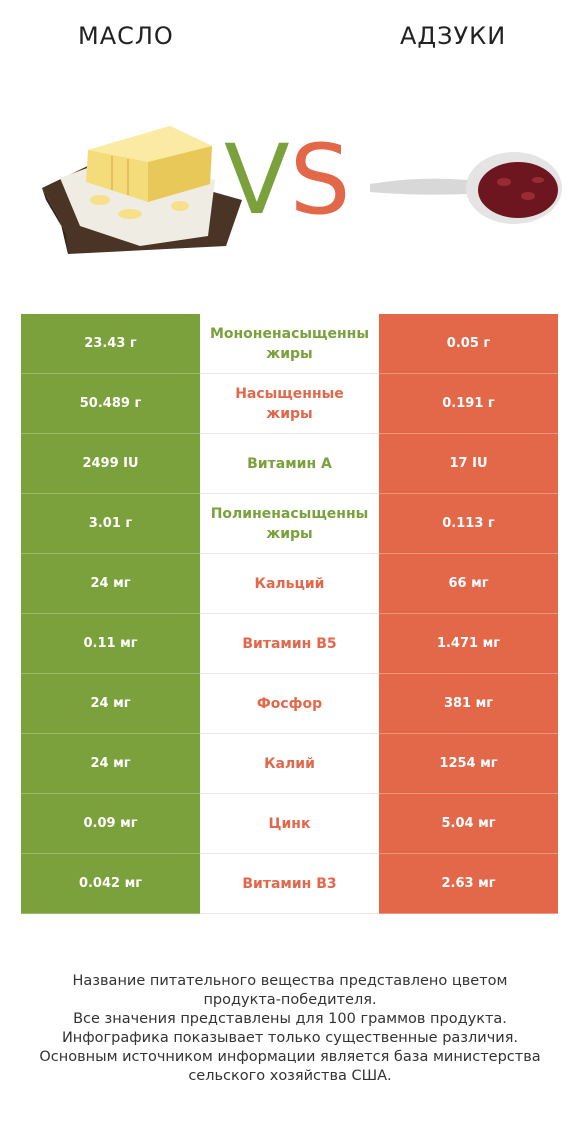 The image size is (580, 1144). Describe the element at coordinates (468, 524) in the screenshot. I see `right-value: 0.113 г` at that location.